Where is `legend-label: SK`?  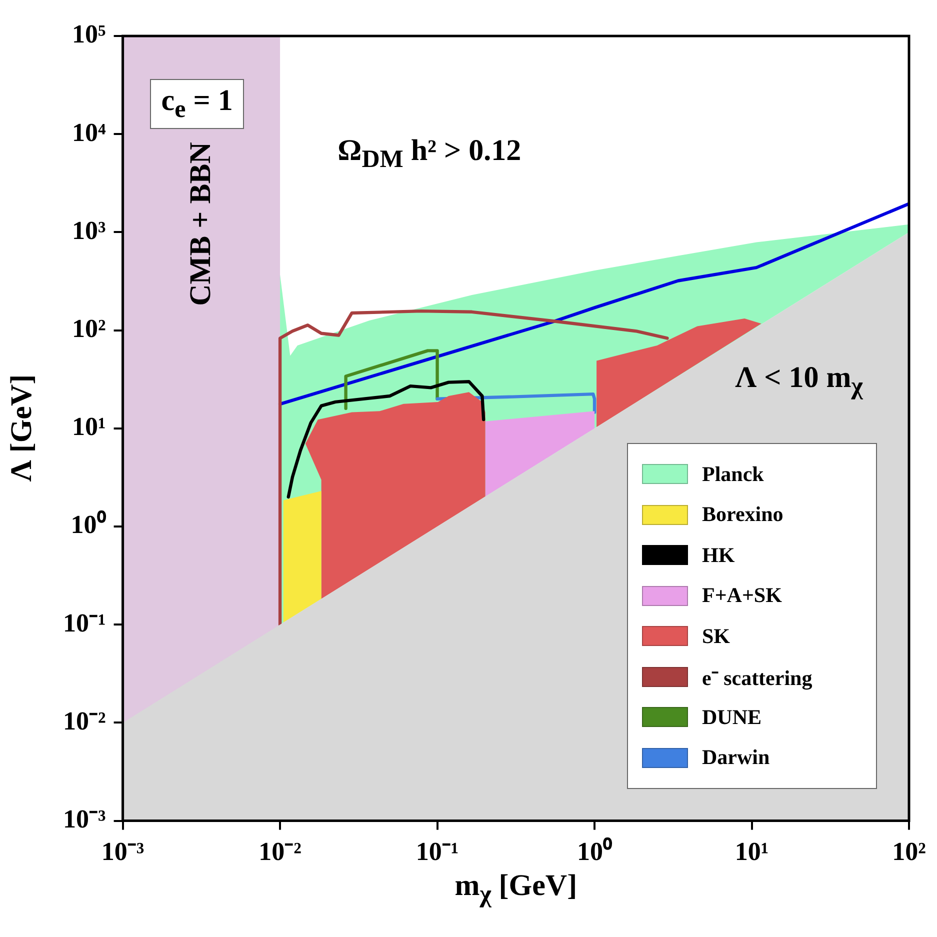 legend-label: SK is located at coordinates (716, 636).